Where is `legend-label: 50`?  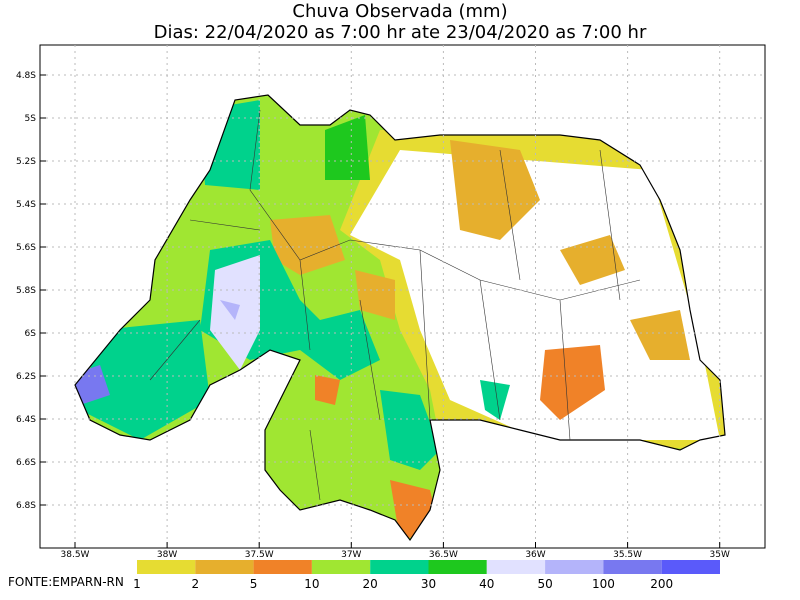
legend-label: 50 is located at coordinates (544, 584).